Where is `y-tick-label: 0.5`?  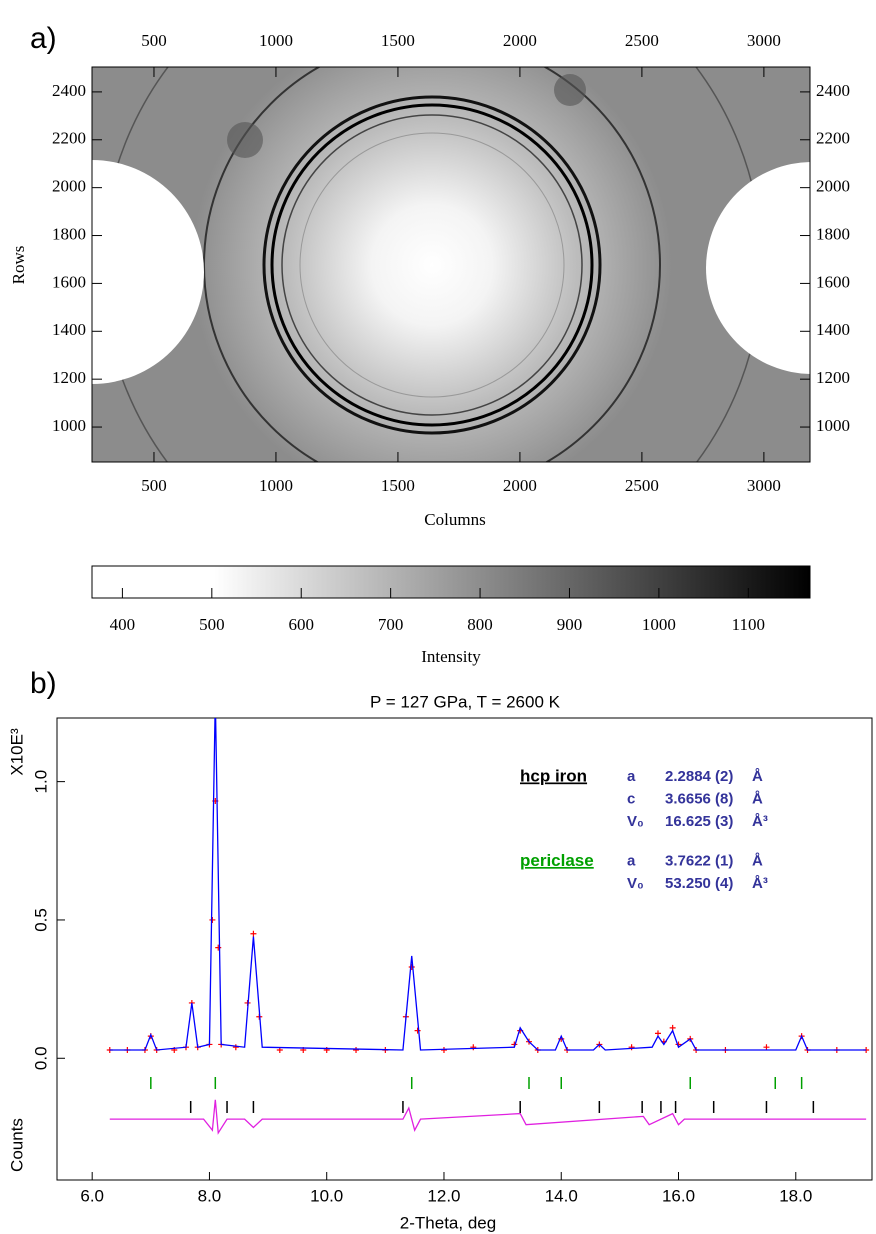
y-tick-label: 0.5 is located at coordinates (40, 920).